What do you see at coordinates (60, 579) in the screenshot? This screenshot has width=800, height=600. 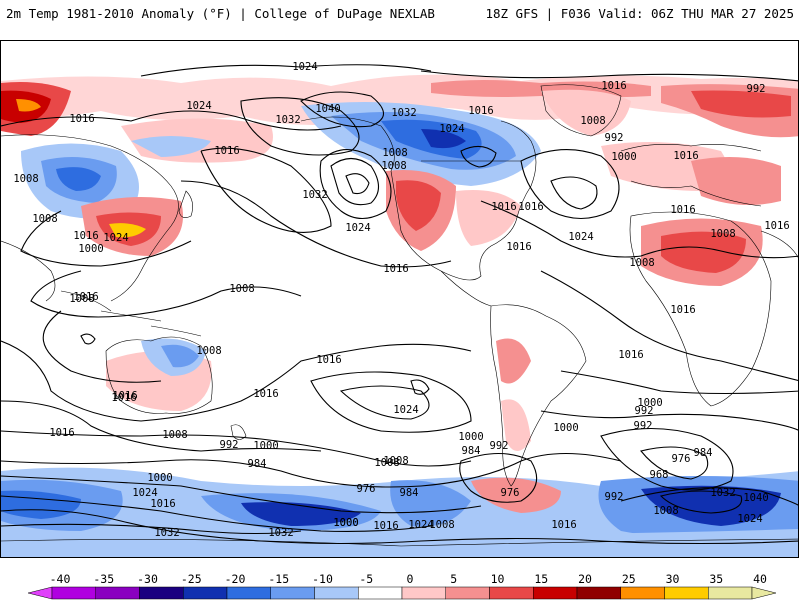 I see `colorbar-tick-label: -40` at bounding box center [60, 579].